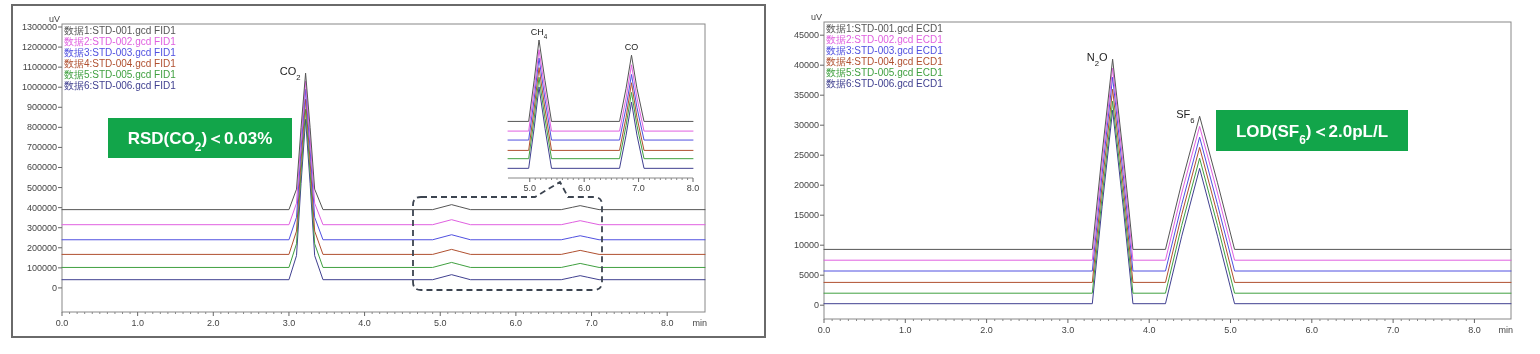 This screenshot has width=1540, height=354. I want to click on y-tick-label: 45000, so click(806, 35).